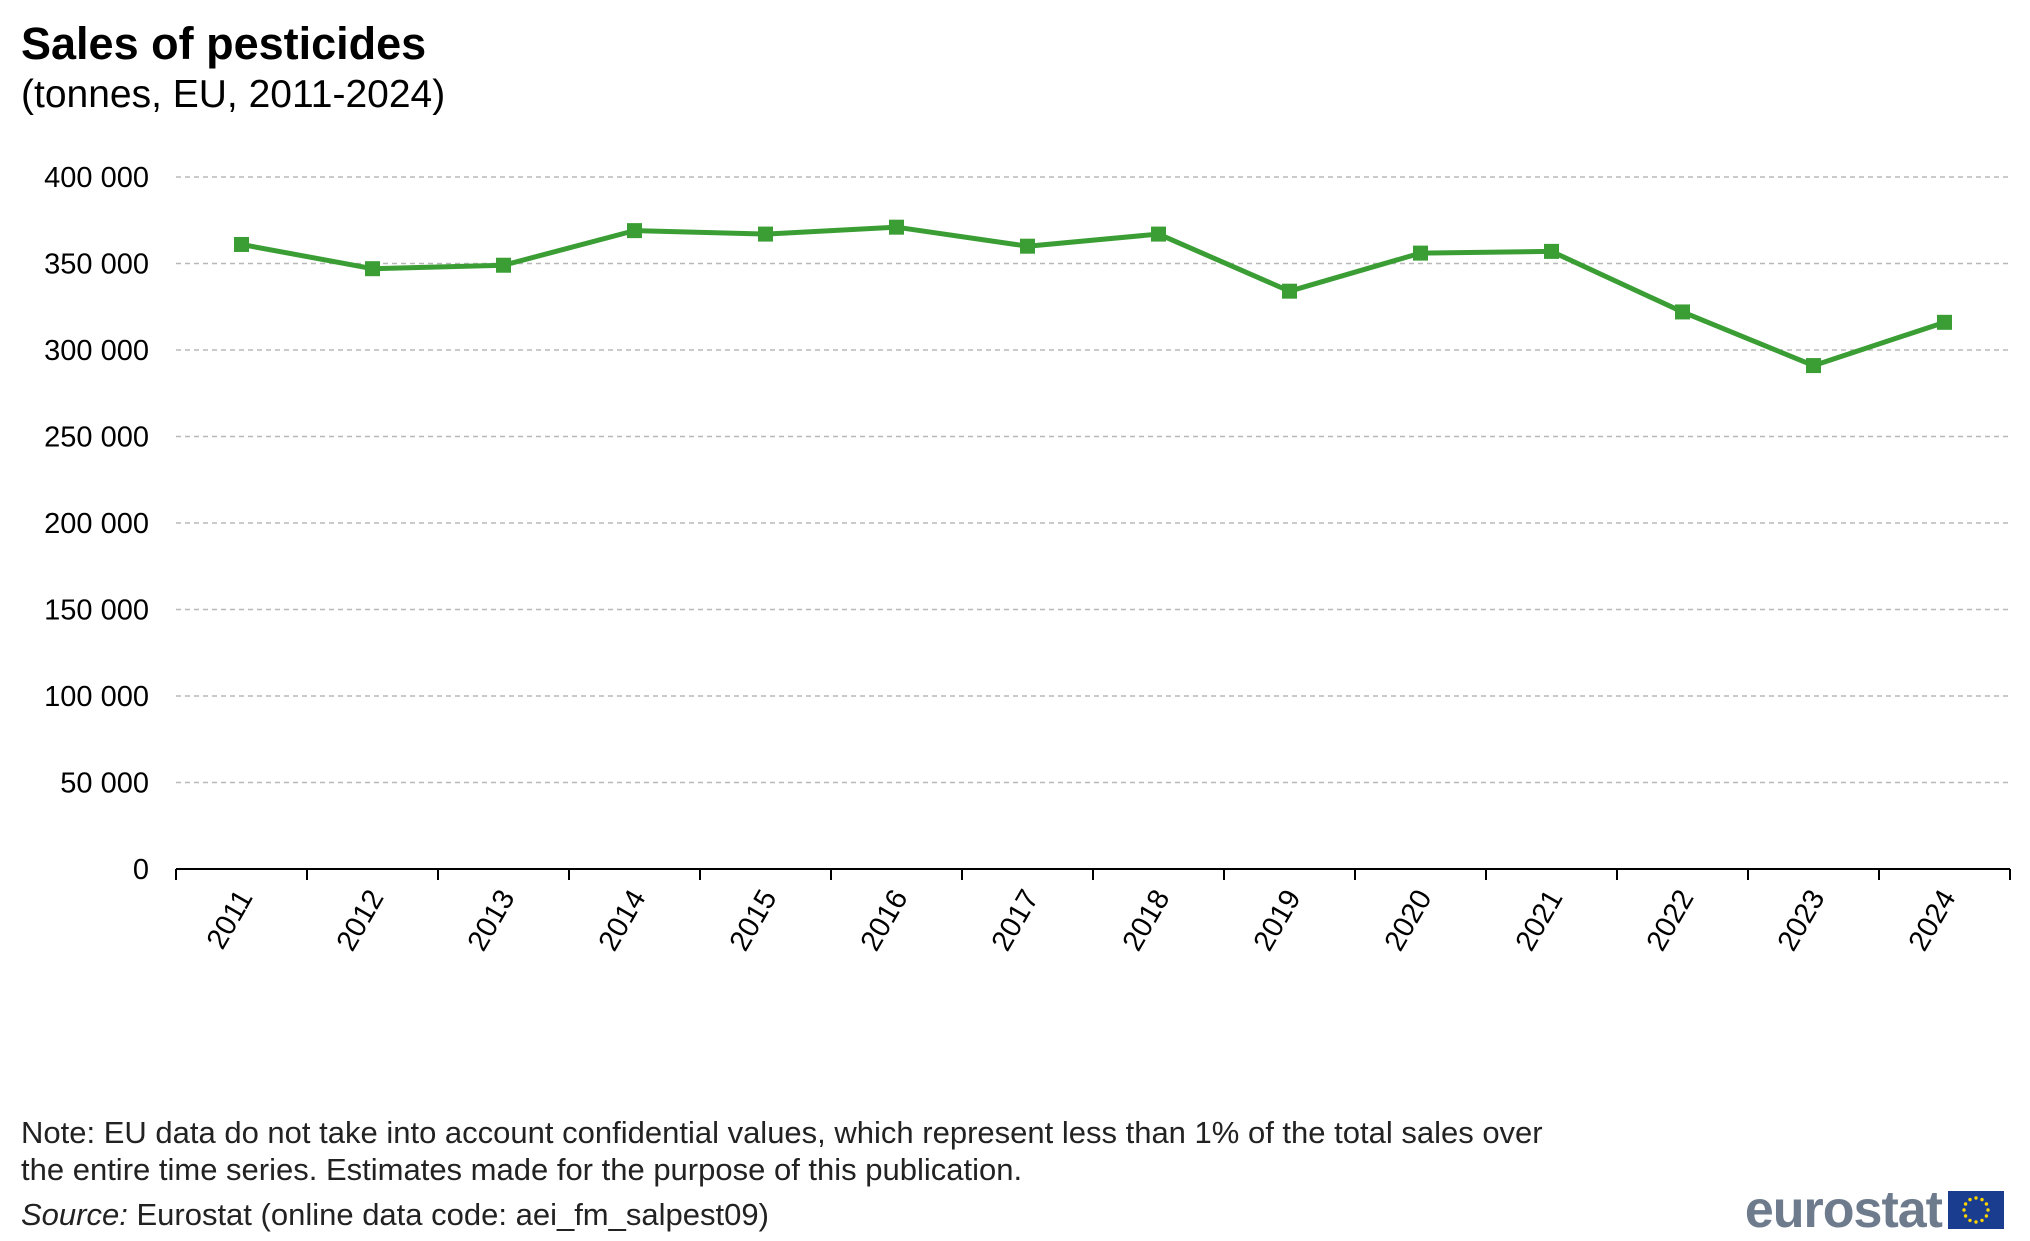 The image size is (2030, 1241). Describe the element at coordinates (1976, 1210) in the screenshot. I see `eu-flag-icon` at that location.